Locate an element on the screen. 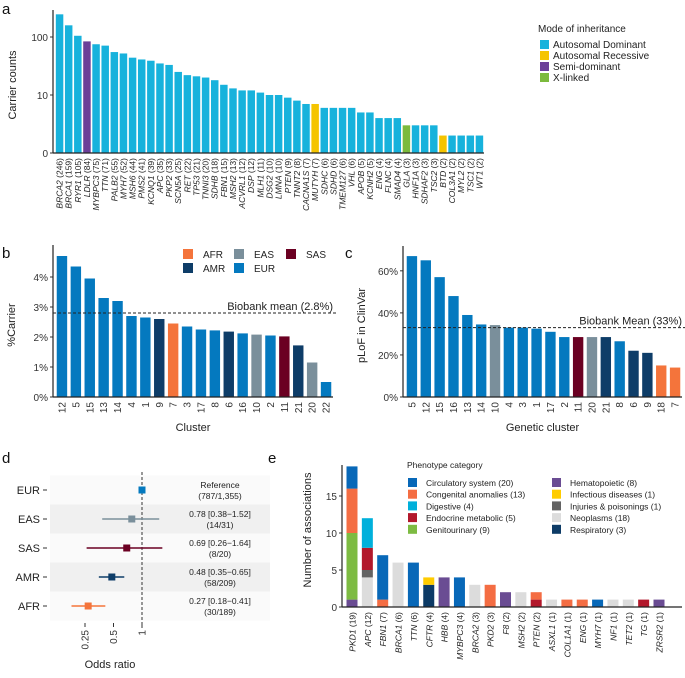  x-tick-label: APC (35) is located at coordinates (160, 176).